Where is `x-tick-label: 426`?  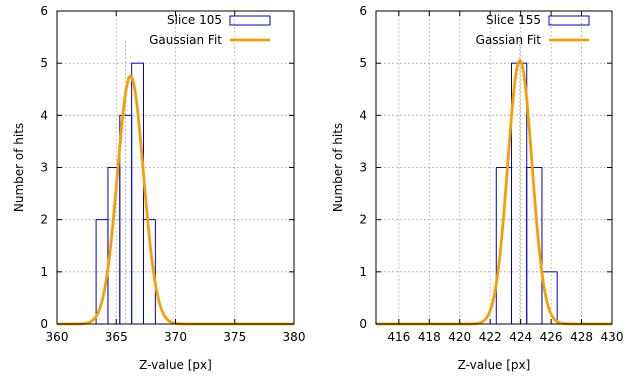
x-tick-label: 426 is located at coordinates (551, 337).